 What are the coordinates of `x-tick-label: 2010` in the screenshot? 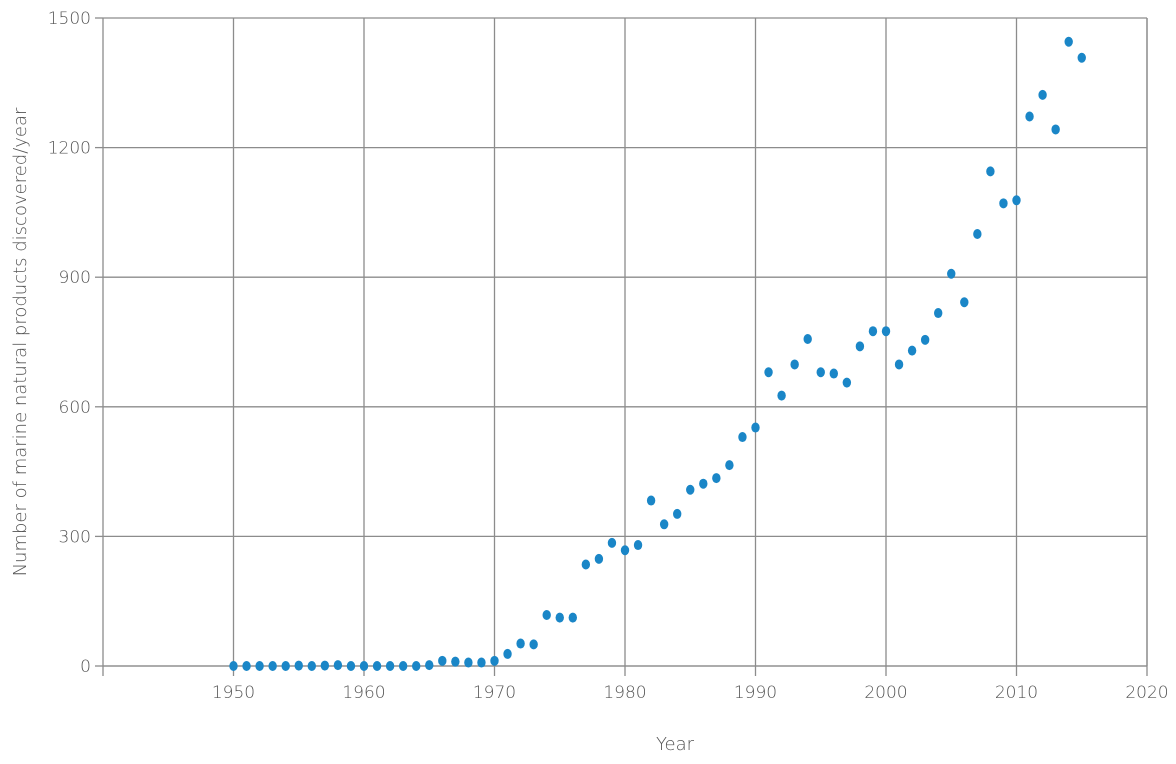 It's located at (1016, 693).